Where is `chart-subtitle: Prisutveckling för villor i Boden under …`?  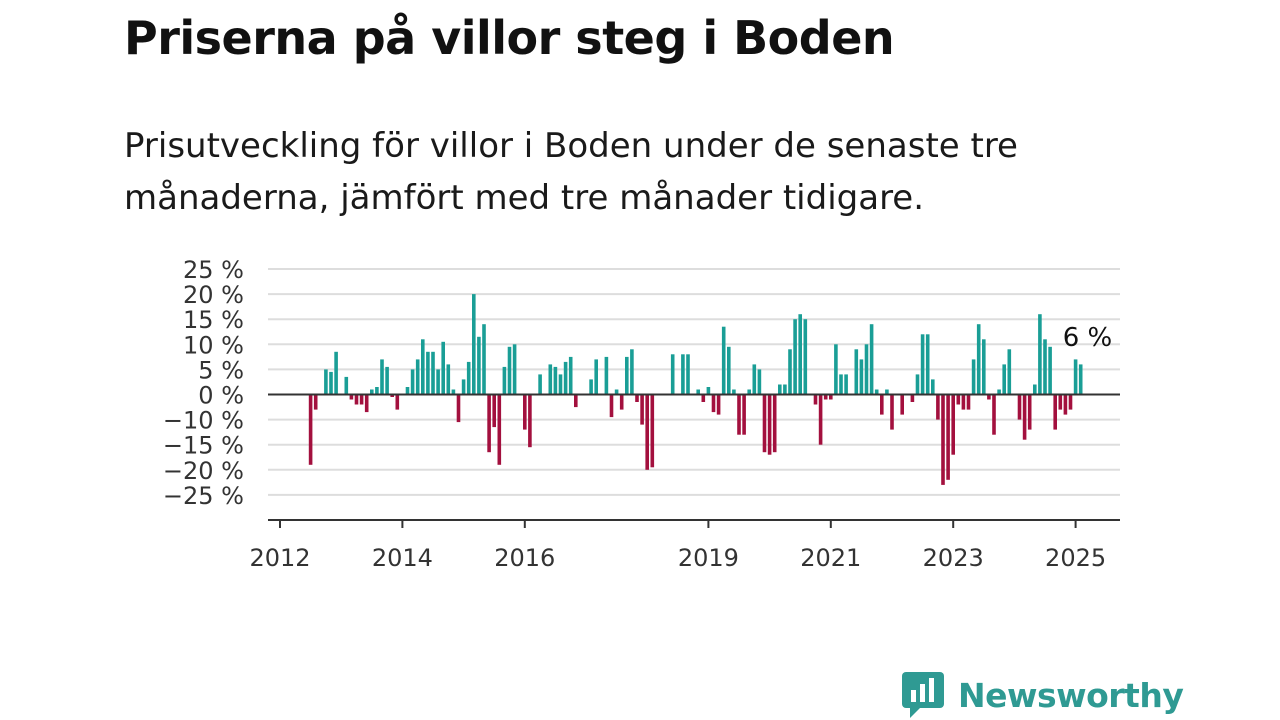 chart-subtitle: Prisutveckling för villor i Boden under … is located at coordinates (571, 172).